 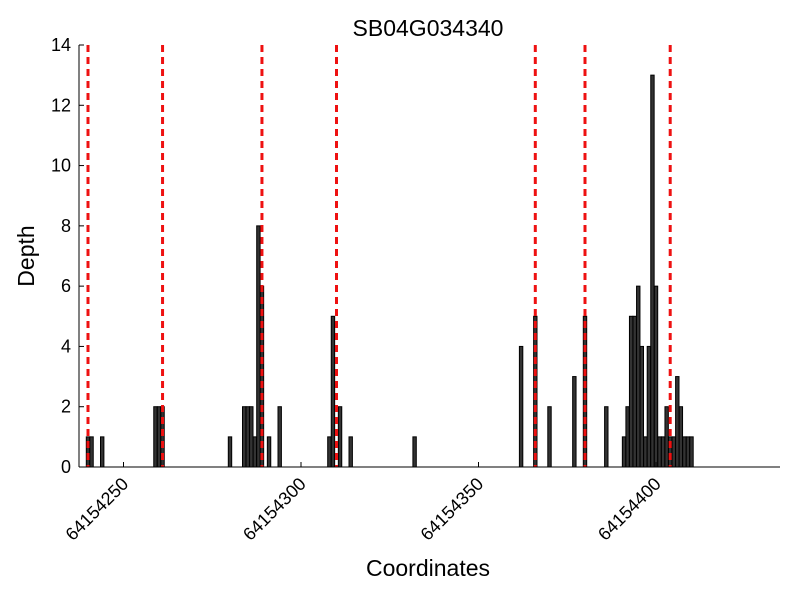 I want to click on chart-title: SB04G034340, so click(x=428, y=28).